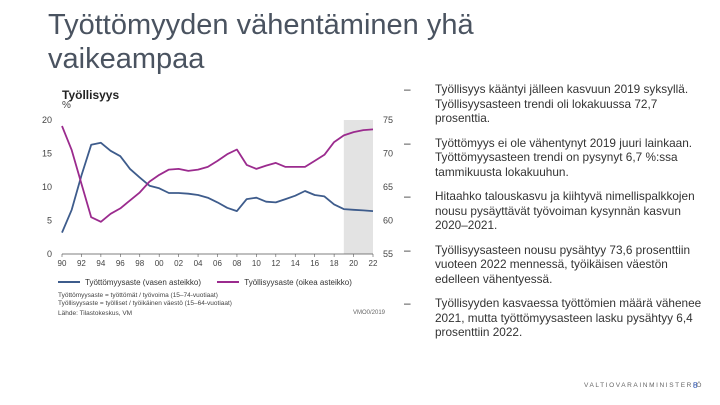  Describe the element at coordinates (217, 187) in the screenshot. I see `unemployment-rate-line` at that location.